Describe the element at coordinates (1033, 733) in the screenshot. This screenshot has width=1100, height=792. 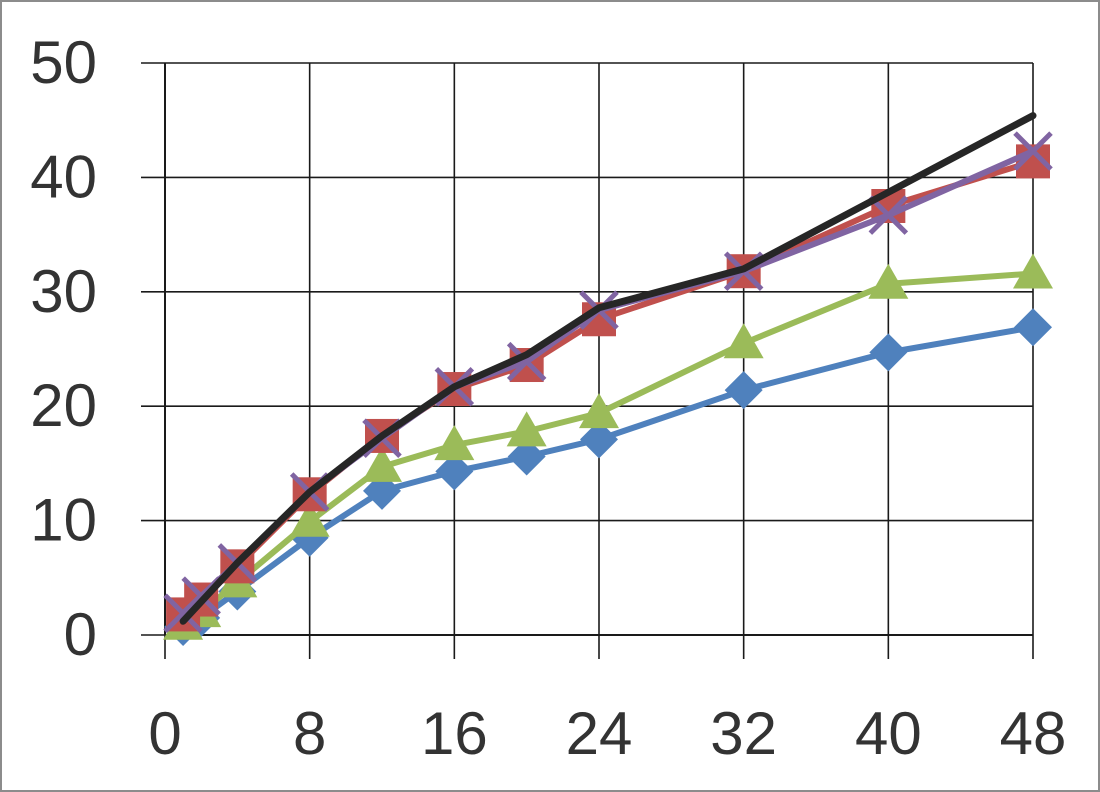
I see `x-tick-label: 48` at that location.